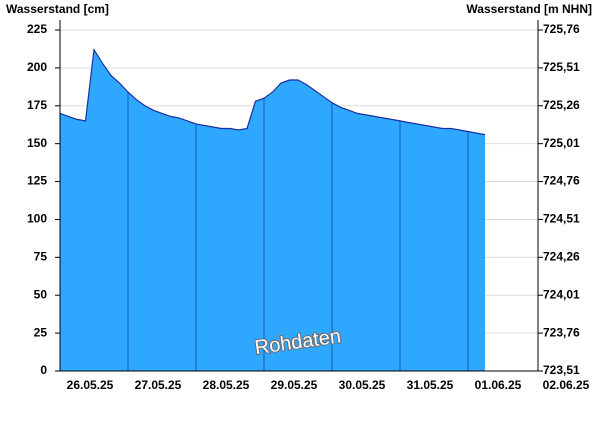 The height and width of the screenshot is (426, 600). What do you see at coordinates (561, 257) in the screenshot?
I see `y2-tick-label: 724,26` at bounding box center [561, 257].